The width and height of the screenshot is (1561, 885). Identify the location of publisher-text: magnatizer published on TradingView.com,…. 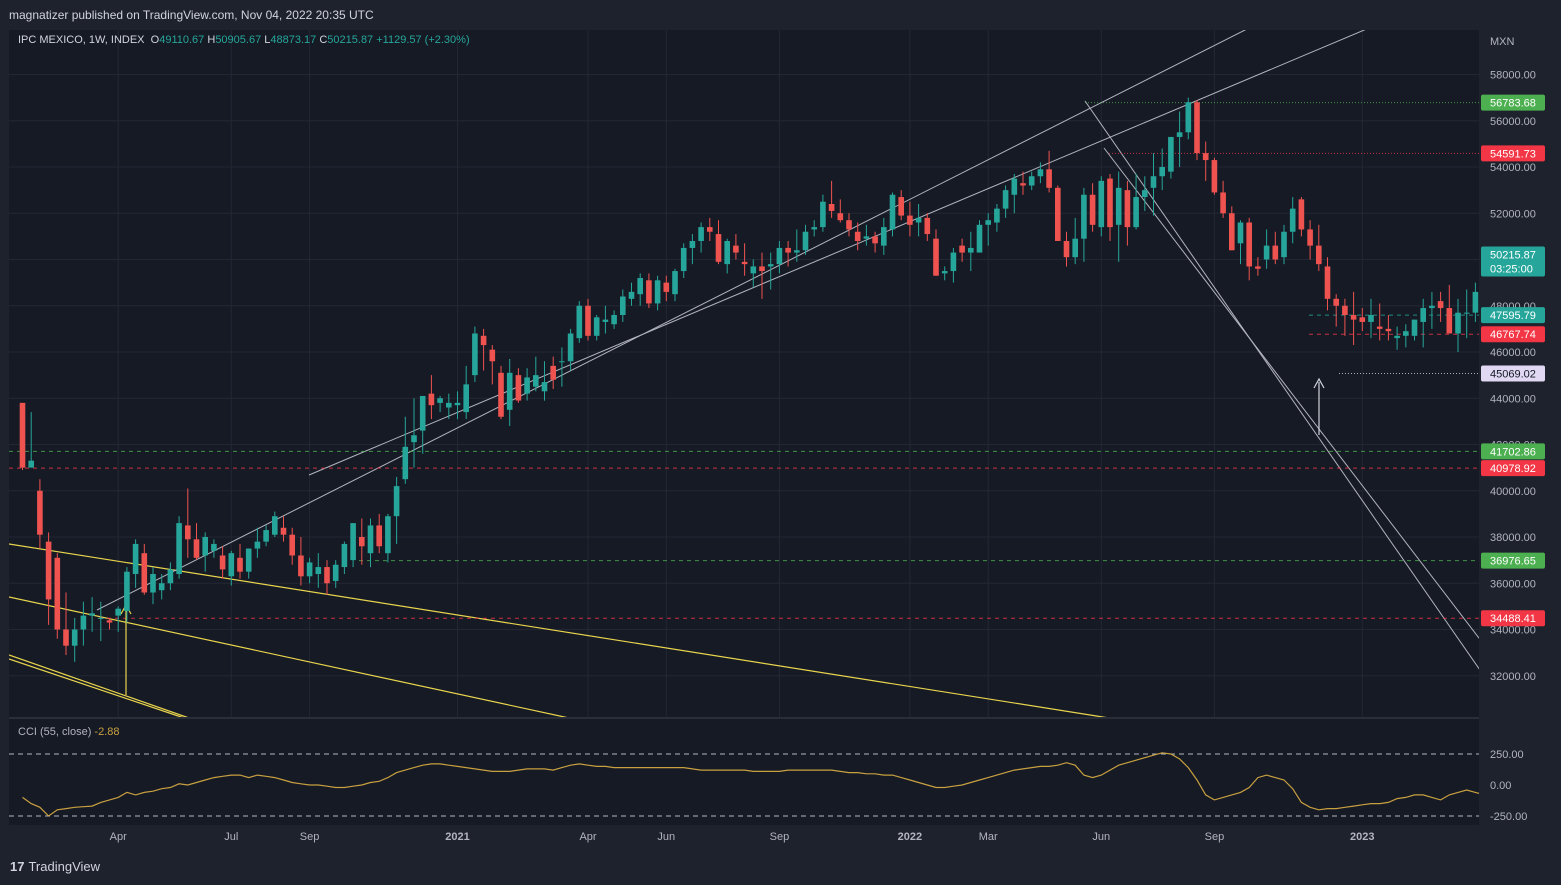
(191, 15).